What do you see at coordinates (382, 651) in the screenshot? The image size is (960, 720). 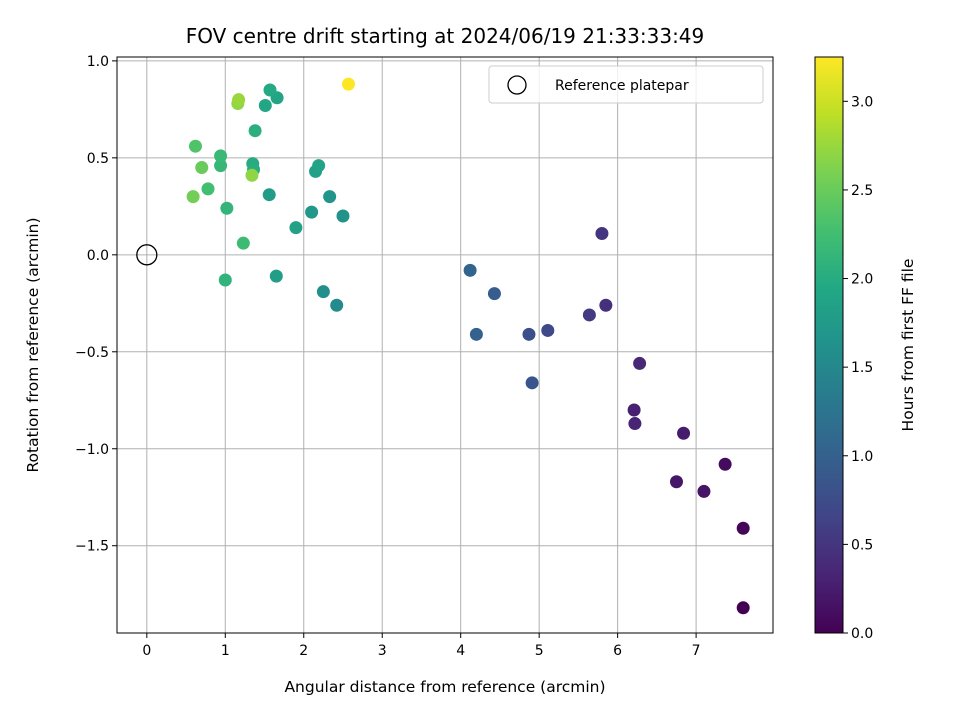 I see `x-tick-label: 3` at bounding box center [382, 651].